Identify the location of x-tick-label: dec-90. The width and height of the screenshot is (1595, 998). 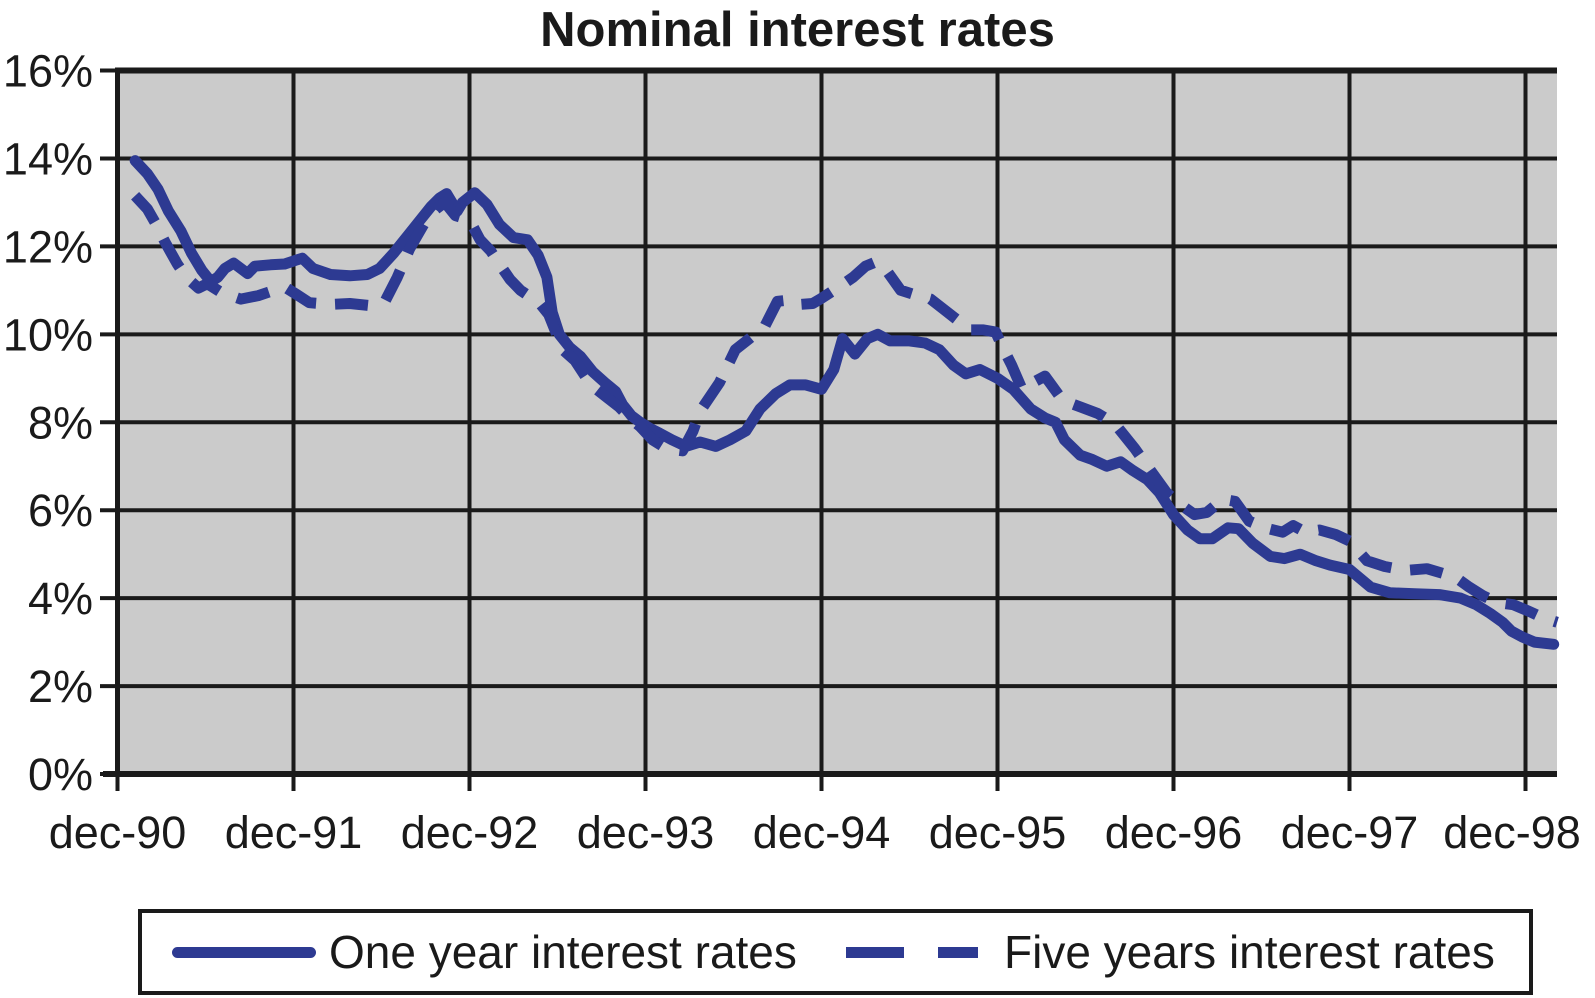
(118, 832).